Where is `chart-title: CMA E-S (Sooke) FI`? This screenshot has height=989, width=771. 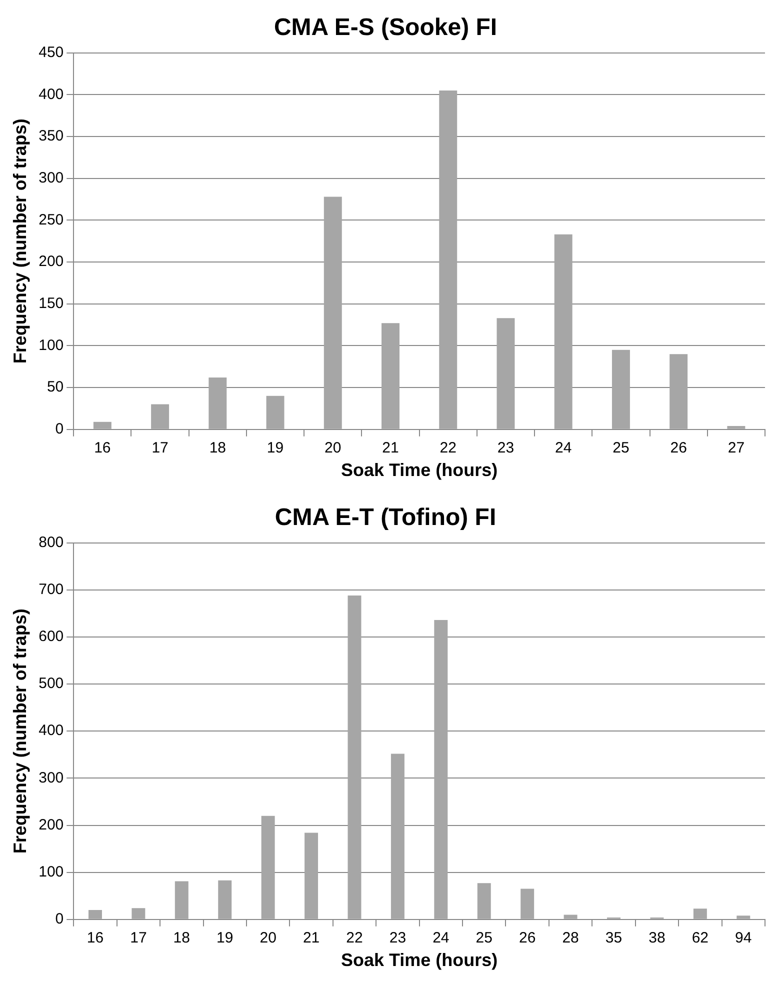 chart-title: CMA E-S (Sooke) FI is located at coordinates (386, 28).